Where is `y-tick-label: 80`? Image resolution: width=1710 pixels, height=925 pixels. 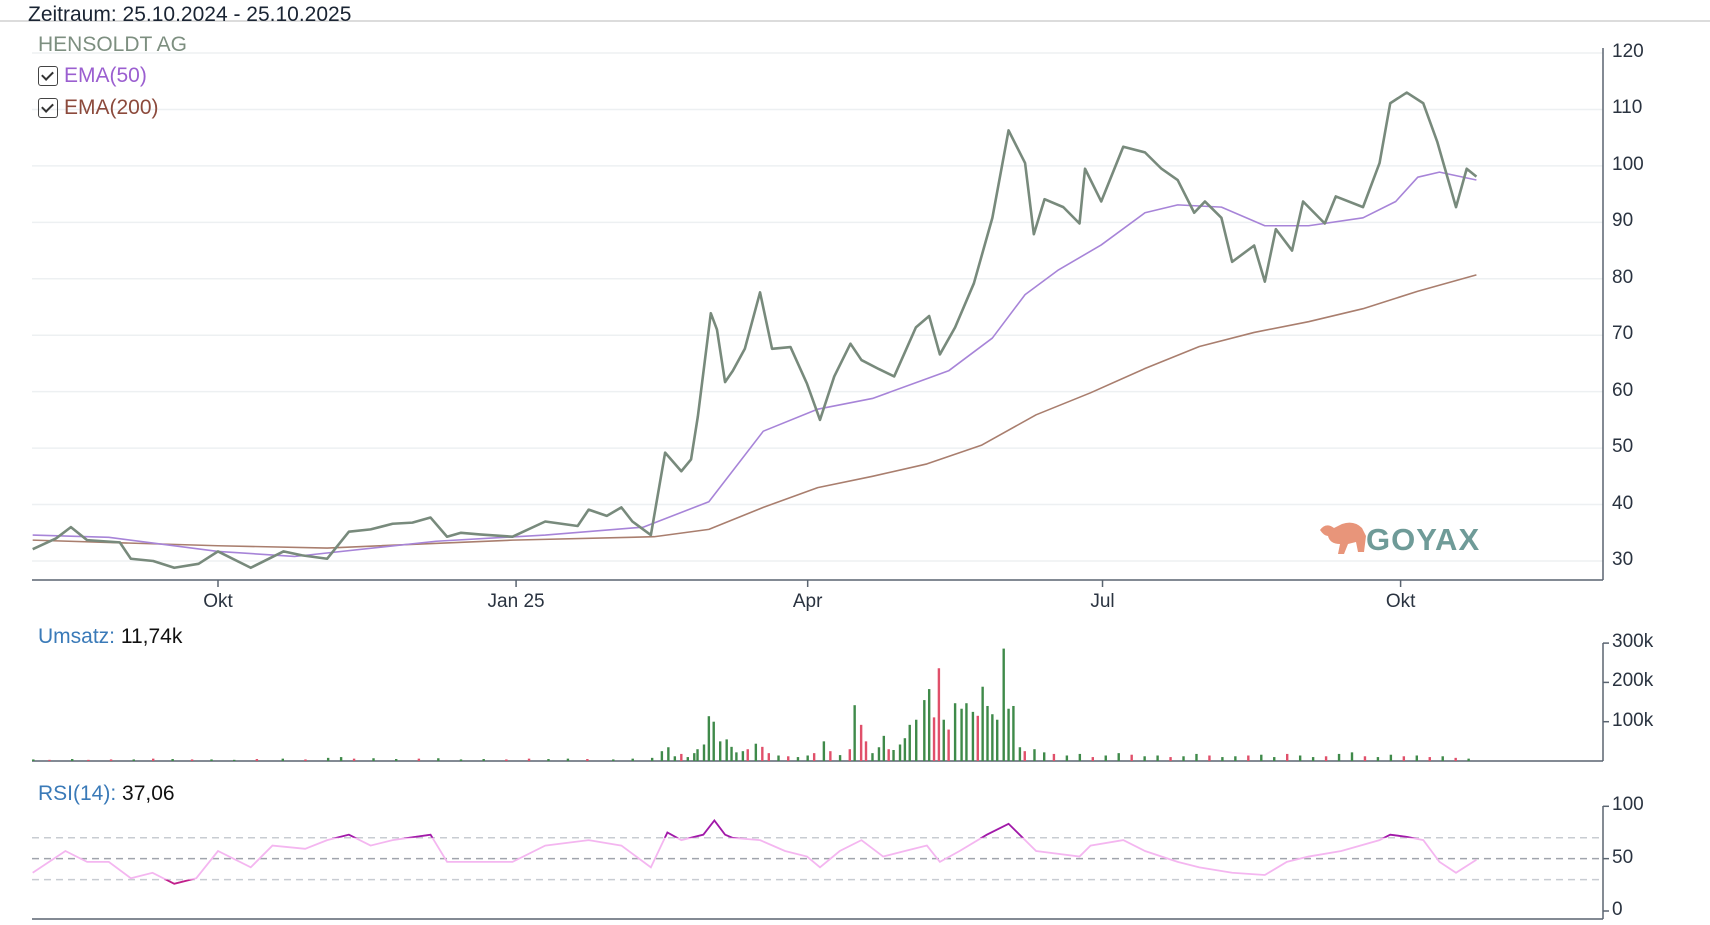 y-tick-label: 80 is located at coordinates (1623, 277).